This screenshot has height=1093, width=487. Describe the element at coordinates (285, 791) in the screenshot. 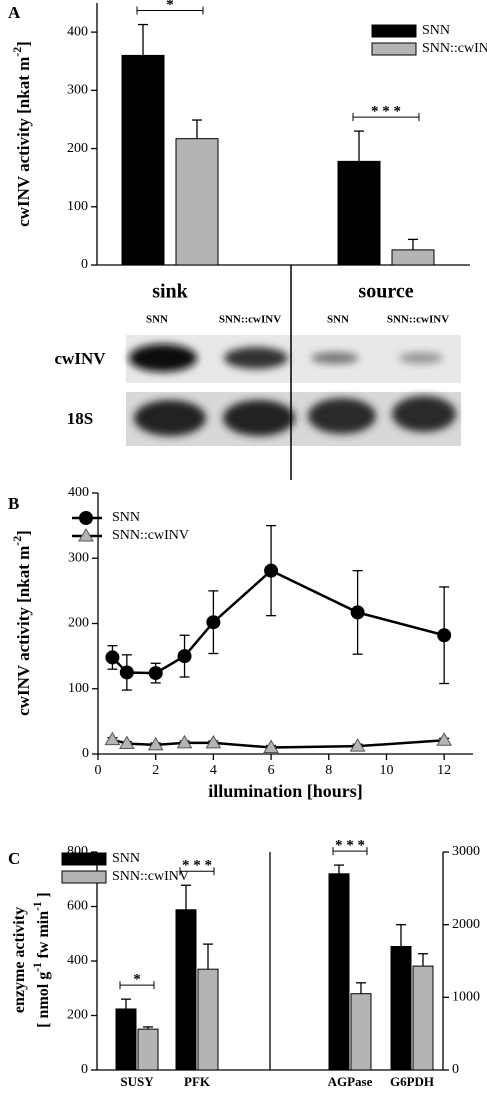

I see `x-axis-label: illumination [hours]` at that location.